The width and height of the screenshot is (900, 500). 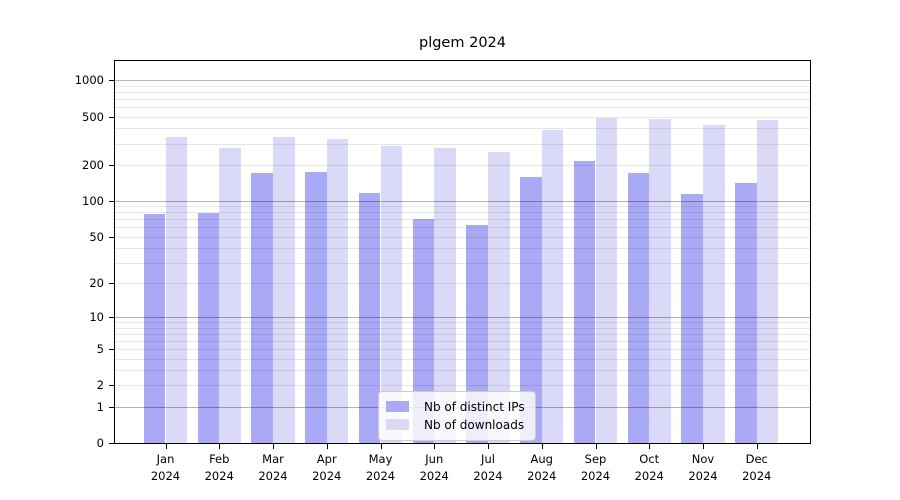 I want to click on x-tick-month: Aug, so click(x=541, y=459).